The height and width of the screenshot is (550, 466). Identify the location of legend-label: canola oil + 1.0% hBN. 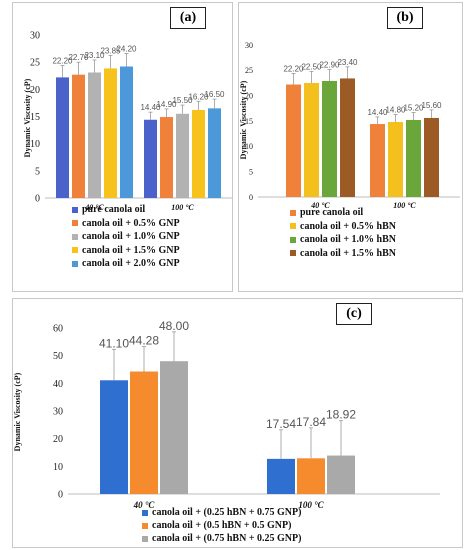
(348, 240).